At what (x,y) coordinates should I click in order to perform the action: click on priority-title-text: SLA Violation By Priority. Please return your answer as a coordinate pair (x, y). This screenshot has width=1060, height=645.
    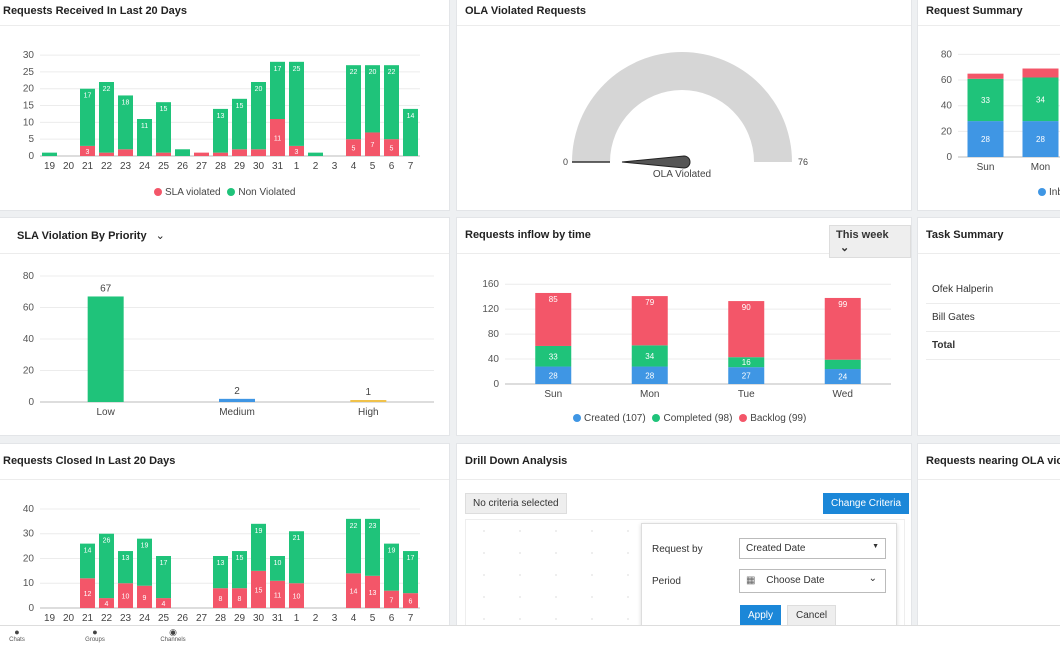
    Looking at the image, I should click on (82, 236).